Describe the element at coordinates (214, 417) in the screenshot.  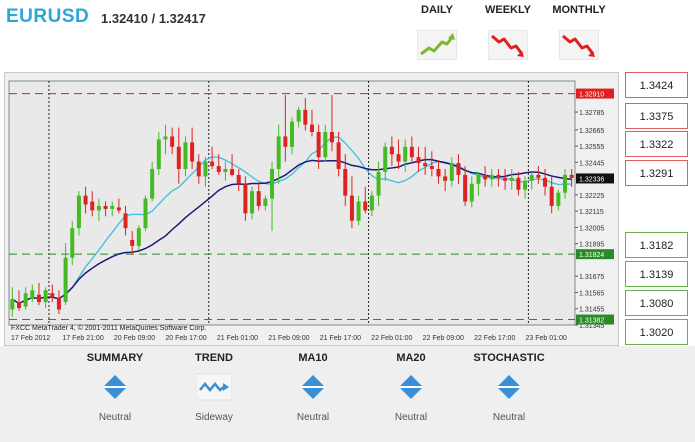
I see `indicator-value: Sideway` at that location.